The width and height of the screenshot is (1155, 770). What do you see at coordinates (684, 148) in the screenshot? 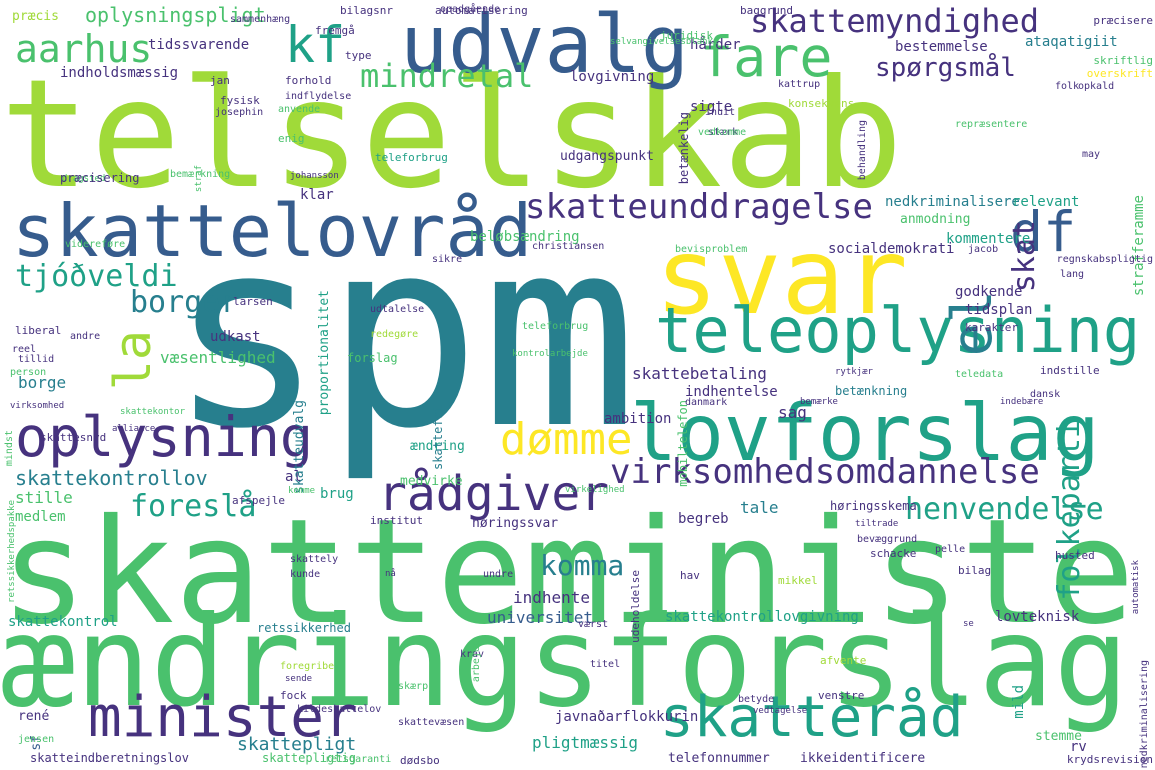
I see `word-betaenkelig: betænkelig` at bounding box center [684, 148].